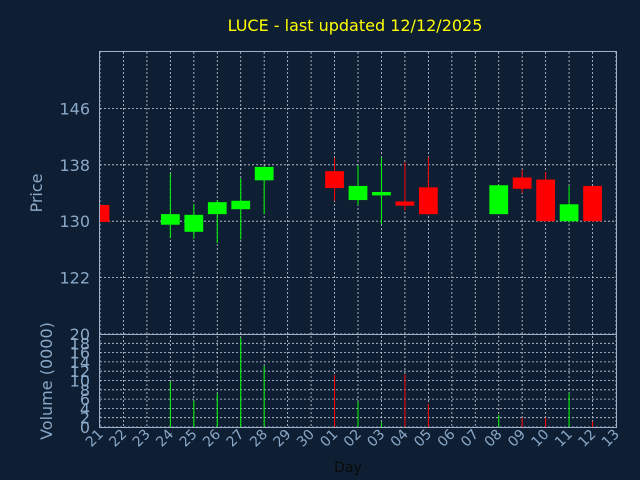  I want to click on volume-tick-label: 16, so click(80, 353).